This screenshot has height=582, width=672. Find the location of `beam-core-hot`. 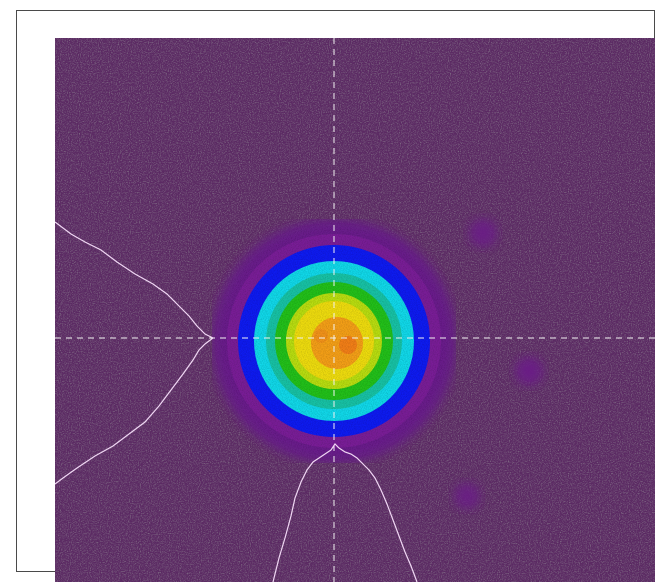

beam-core-hot is located at coordinates (348, 345).